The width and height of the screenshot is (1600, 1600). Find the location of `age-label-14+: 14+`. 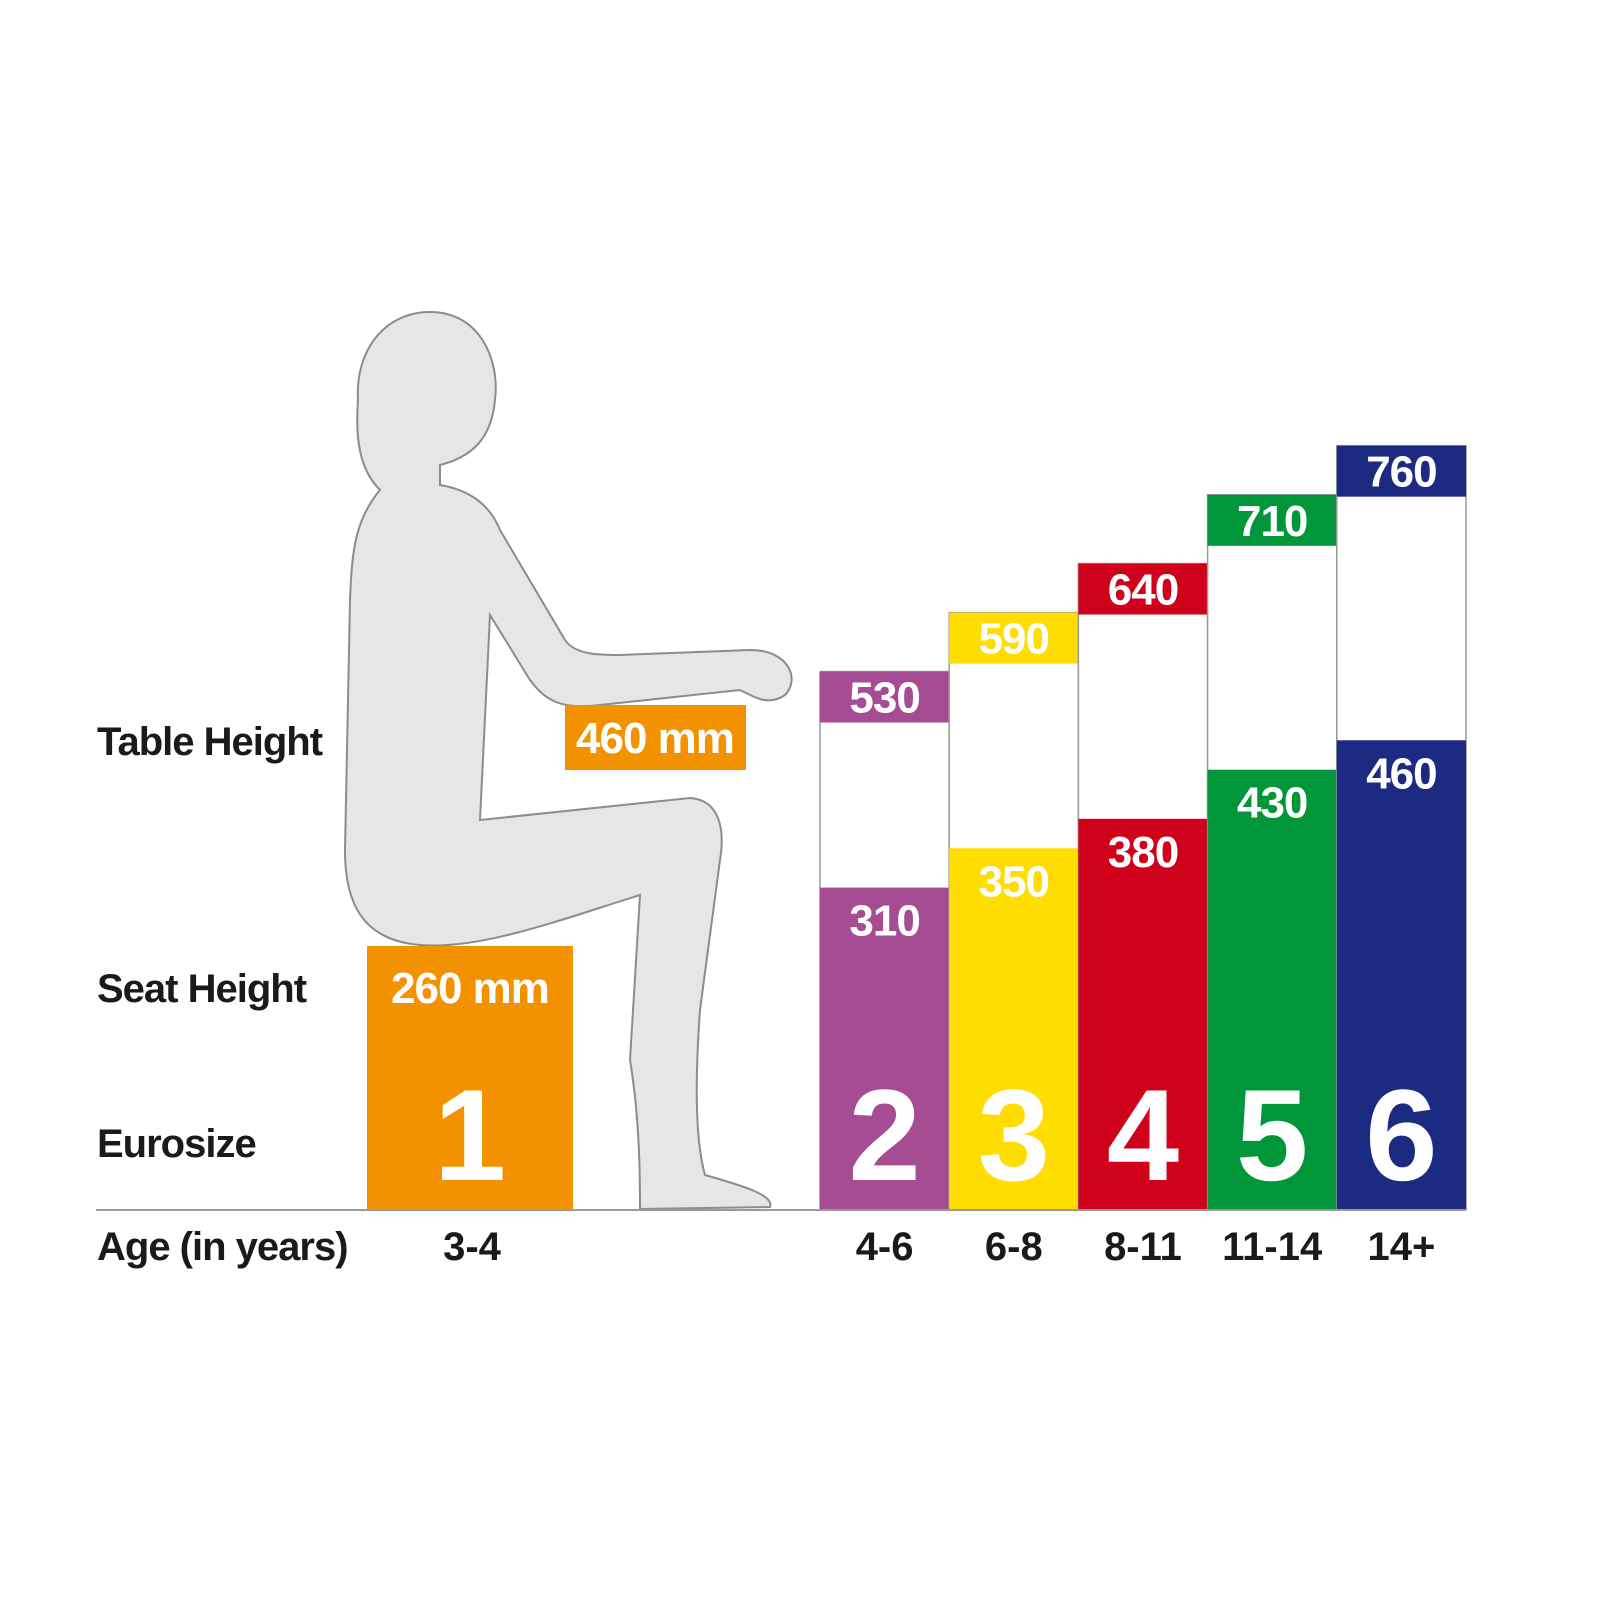

age-label-14+: 14+ is located at coordinates (1401, 1247).